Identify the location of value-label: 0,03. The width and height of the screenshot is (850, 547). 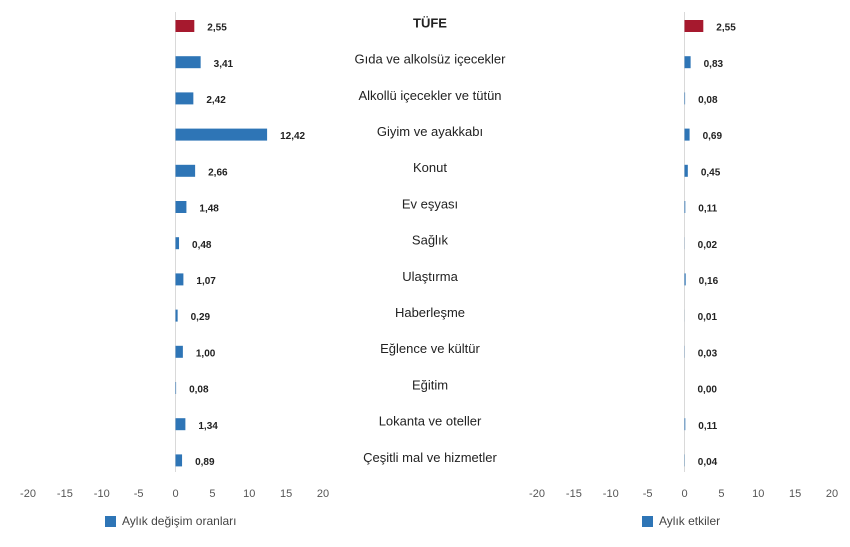
(708, 353).